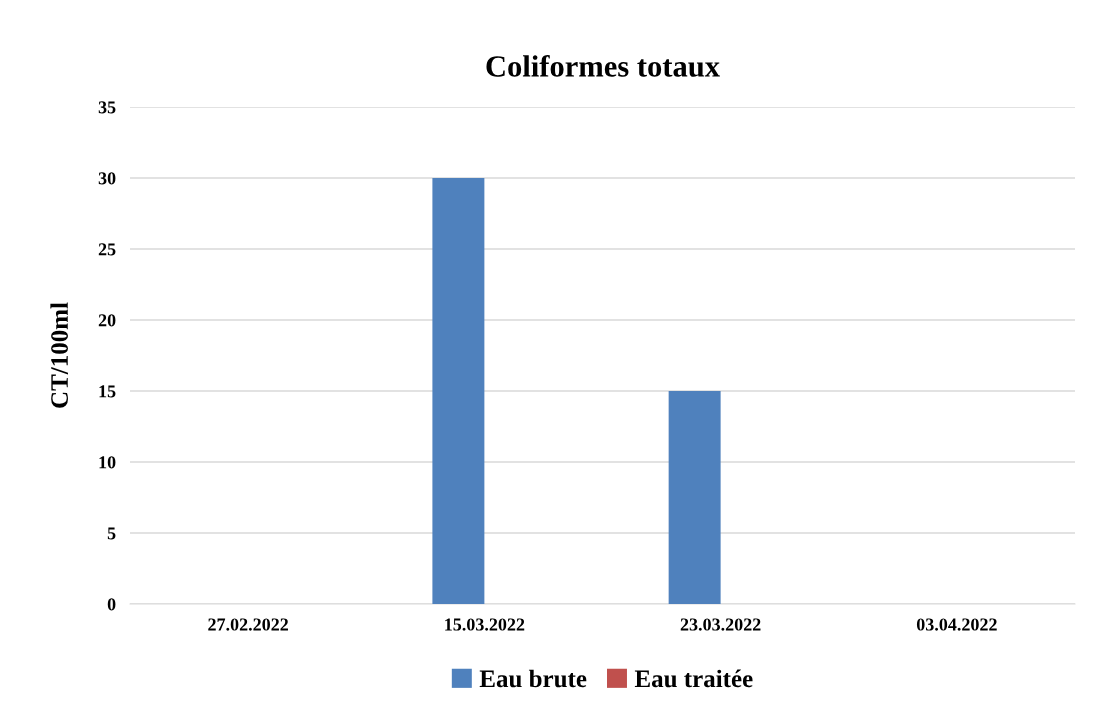 The width and height of the screenshot is (1096, 722). What do you see at coordinates (111, 533) in the screenshot?
I see `y-tick-label: 5` at bounding box center [111, 533].